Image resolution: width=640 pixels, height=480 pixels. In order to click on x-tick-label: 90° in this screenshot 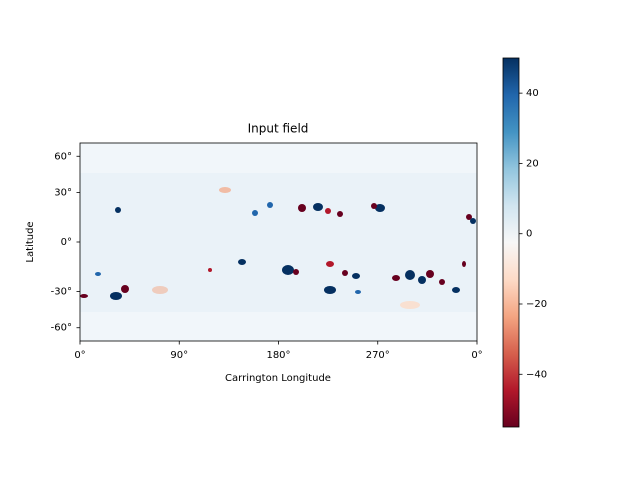, I will do `click(179, 355)`.